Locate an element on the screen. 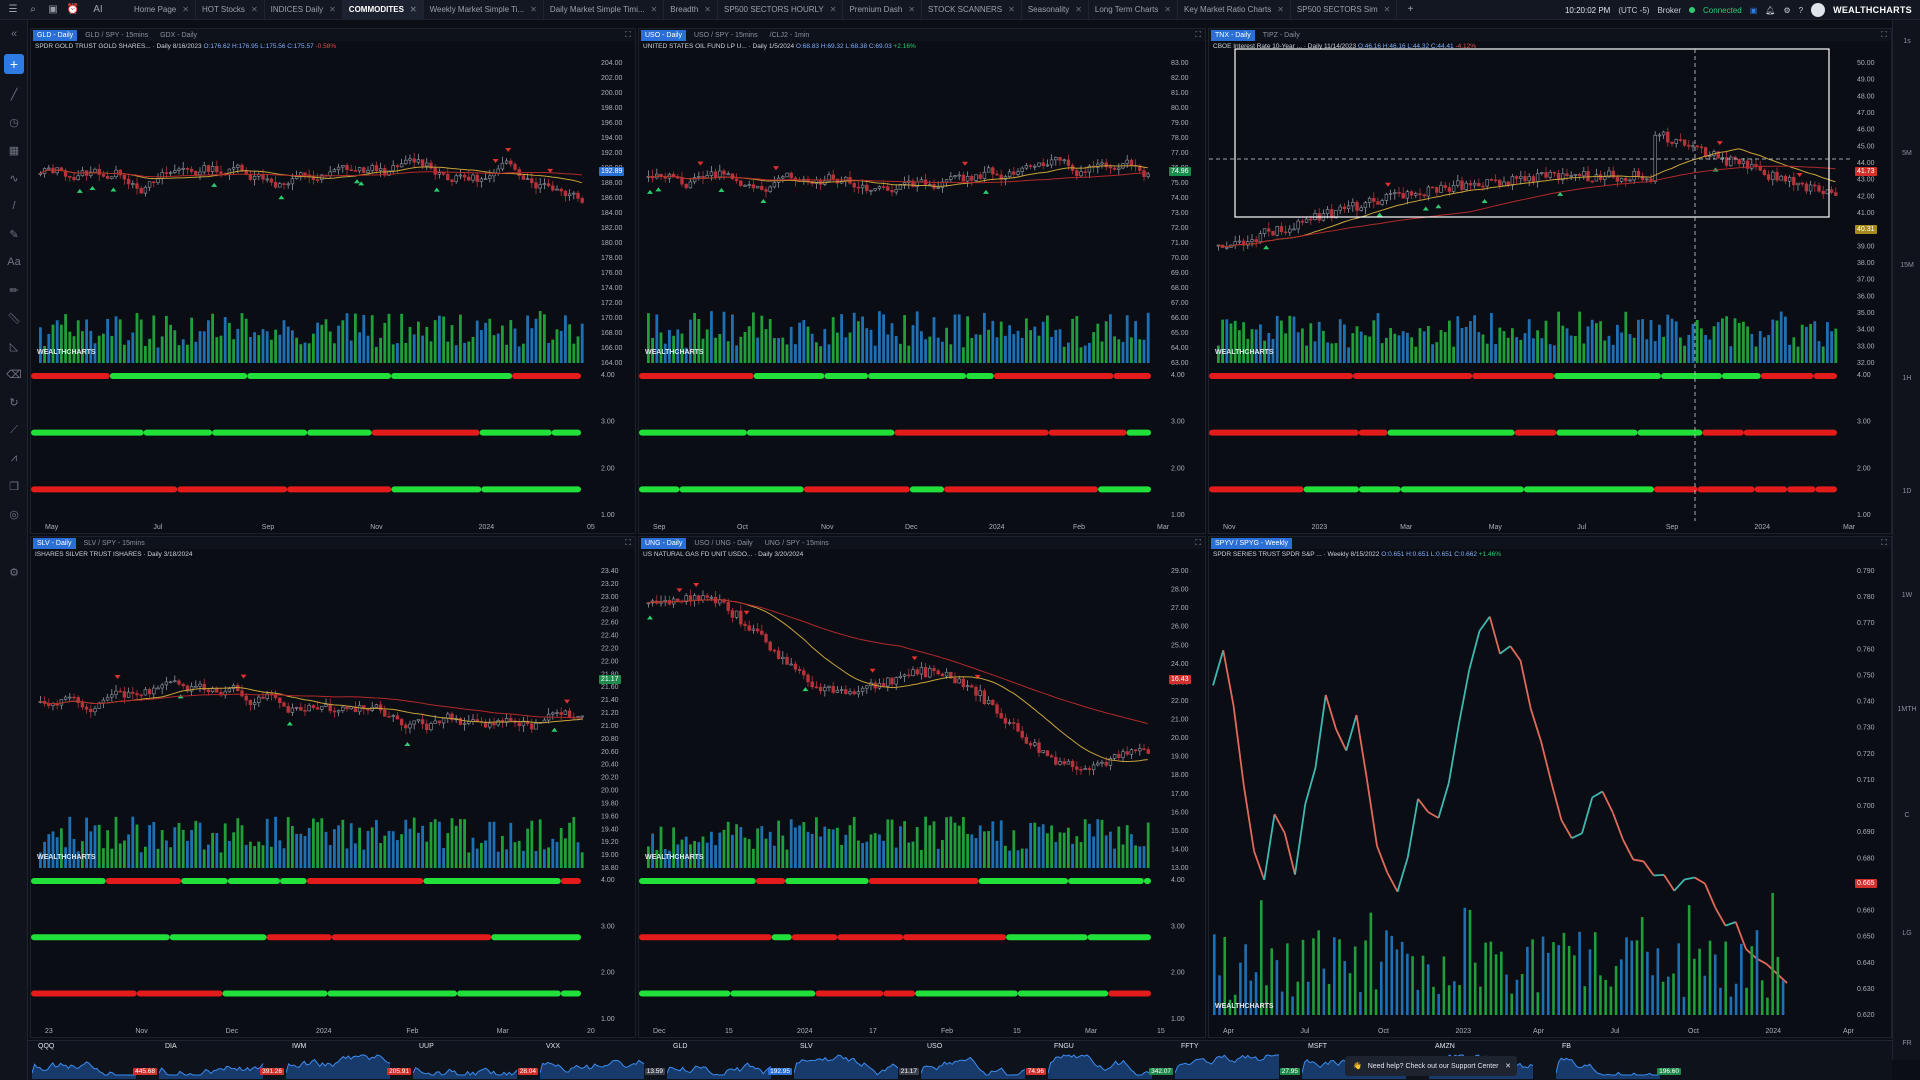 The height and width of the screenshot is (1080, 1920). search-icon: ⌕ is located at coordinates (33, 9).